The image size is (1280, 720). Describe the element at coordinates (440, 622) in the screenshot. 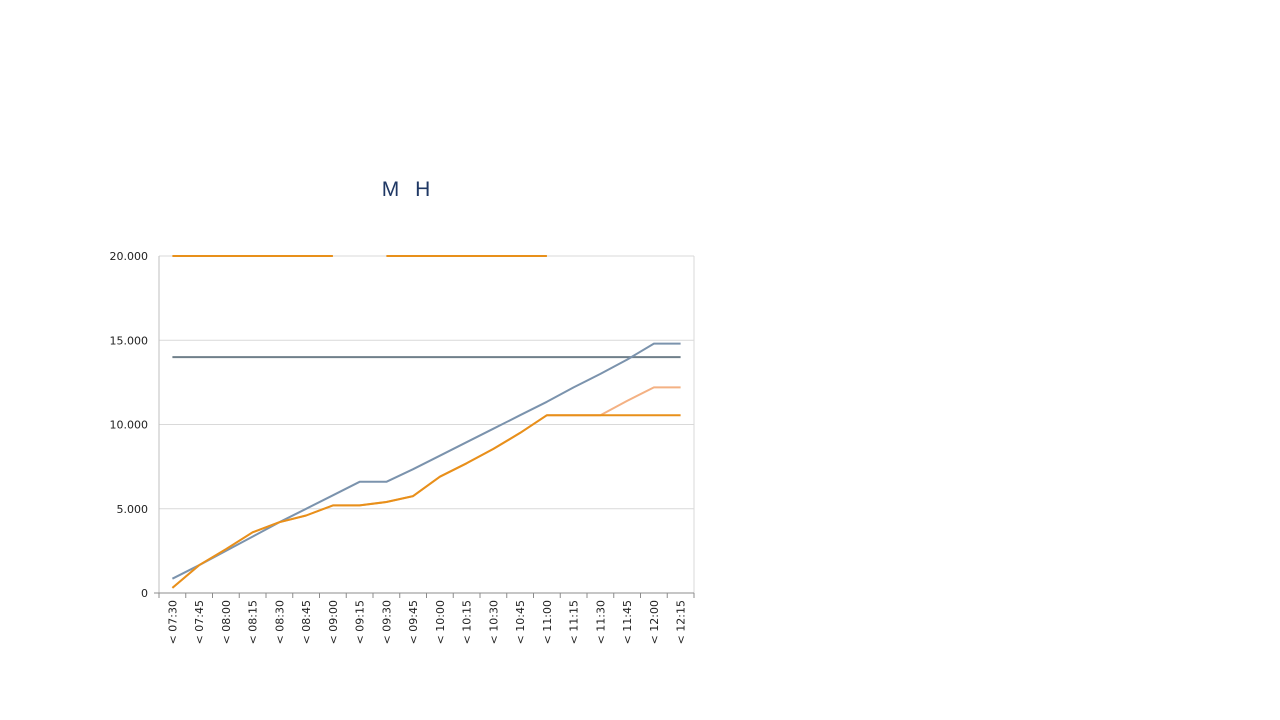

I see `x-tick-label: < 10:00` at that location.